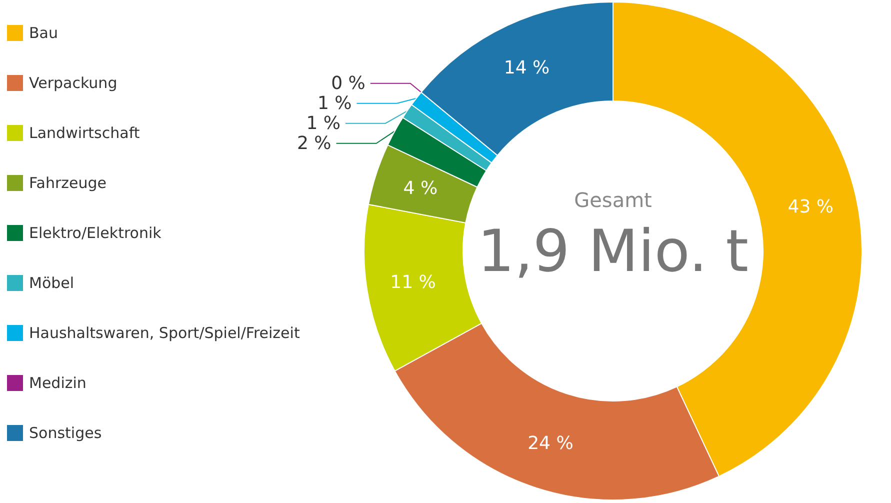 The height and width of the screenshot is (503, 891). I want to click on data-label: 4 %, so click(420, 188).